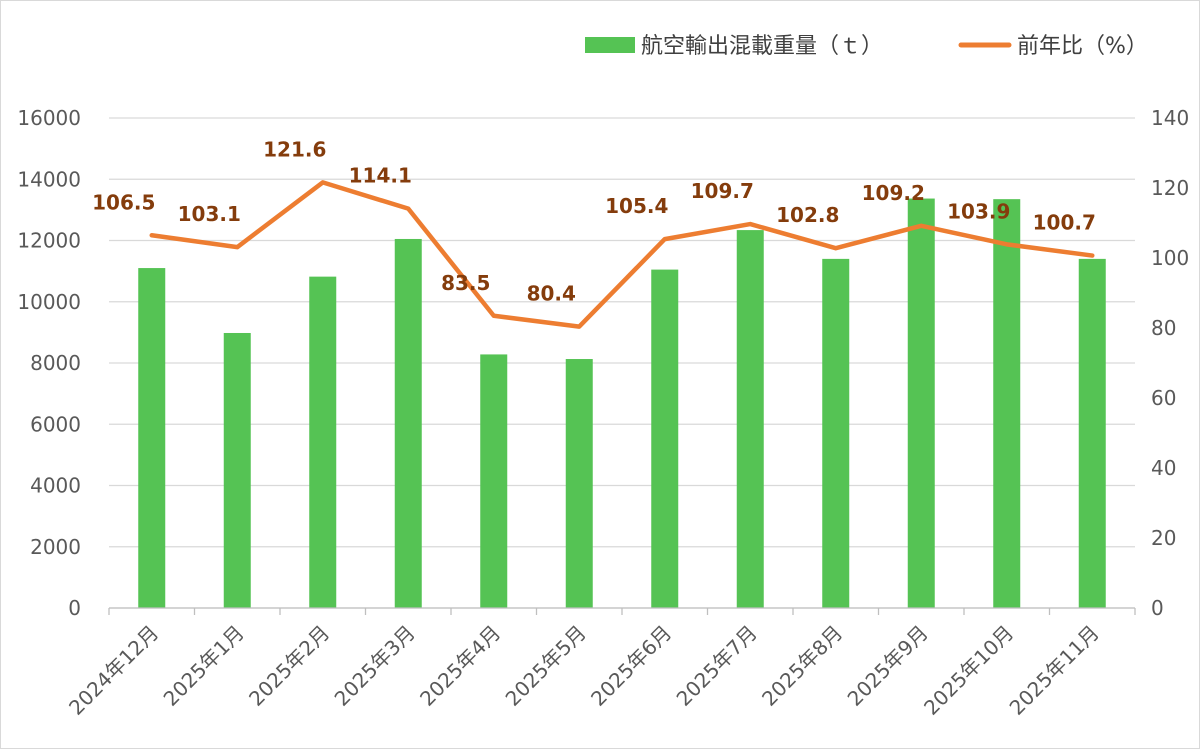 The image size is (1200, 753). What do you see at coordinates (1082, 46) in the screenshot?
I see `legend-label-line: 前年比（%）` at bounding box center [1082, 46].